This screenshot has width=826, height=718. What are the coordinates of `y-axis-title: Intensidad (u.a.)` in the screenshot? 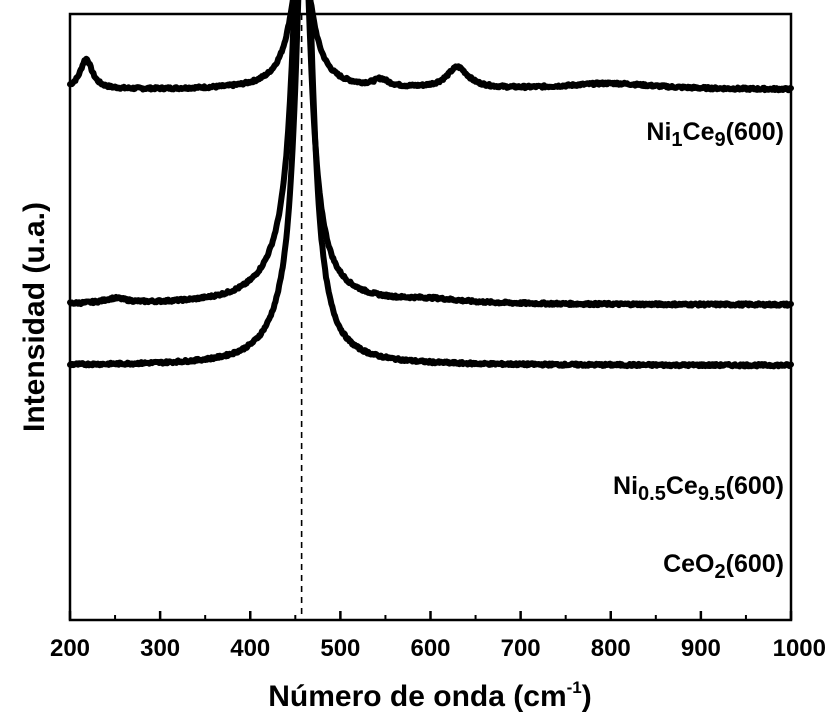 It's located at (34, 317).